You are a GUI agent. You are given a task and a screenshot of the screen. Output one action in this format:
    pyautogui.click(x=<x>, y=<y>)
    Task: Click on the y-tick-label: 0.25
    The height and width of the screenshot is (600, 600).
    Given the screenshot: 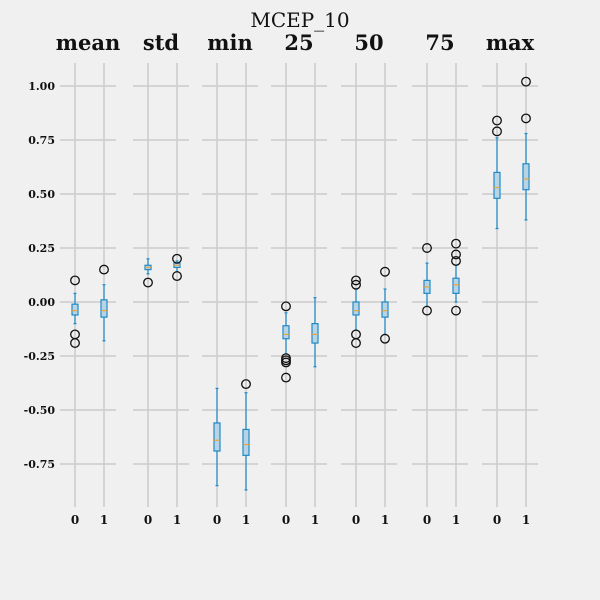 What is the action you would take?
    pyautogui.click(x=41, y=248)
    